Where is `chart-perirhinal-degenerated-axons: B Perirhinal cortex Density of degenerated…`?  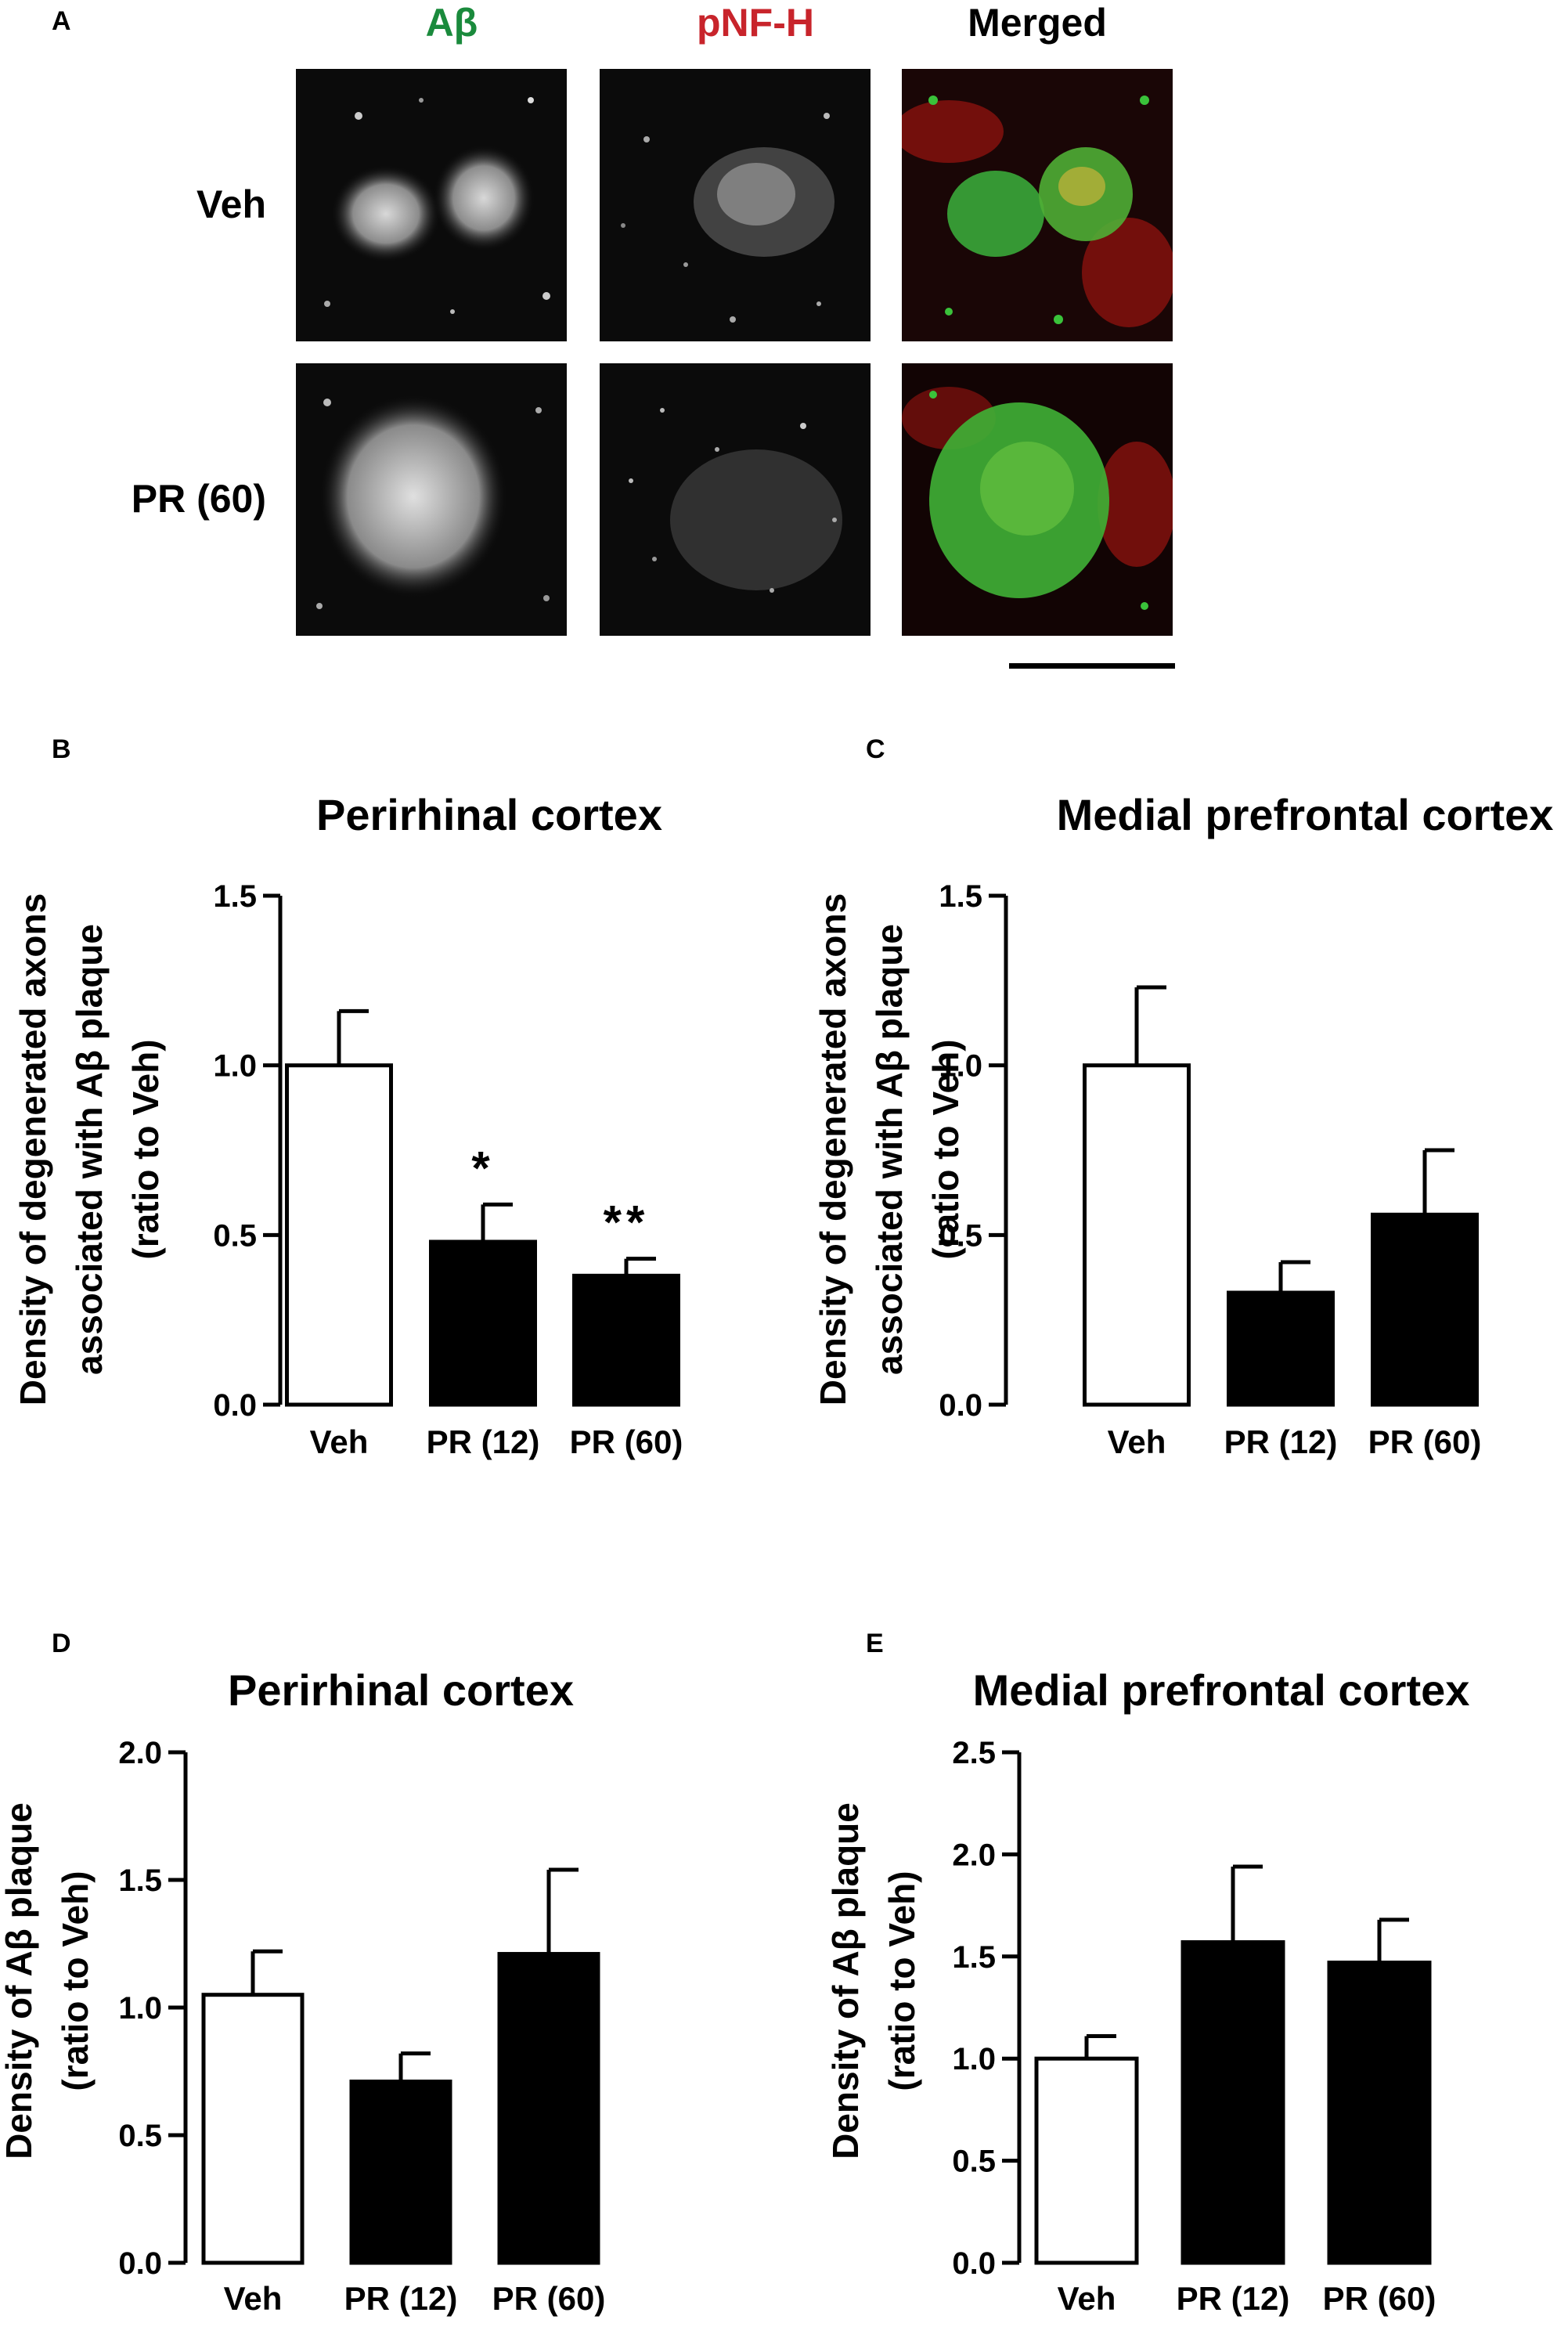
chart-perirhinal-degenerated-axons: B Perirhinal cortex Density of degenerated… is located at coordinates (348, 1097).